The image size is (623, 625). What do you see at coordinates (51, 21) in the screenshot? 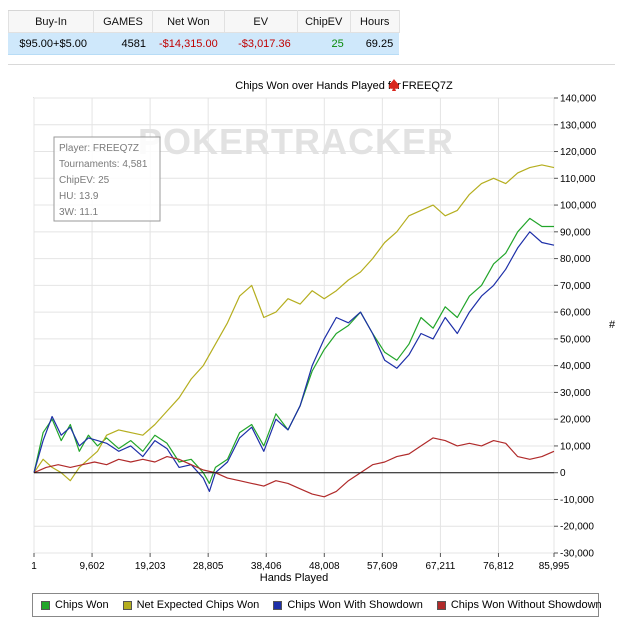
I see `header-buy-in: Buy-In` at bounding box center [51, 21].